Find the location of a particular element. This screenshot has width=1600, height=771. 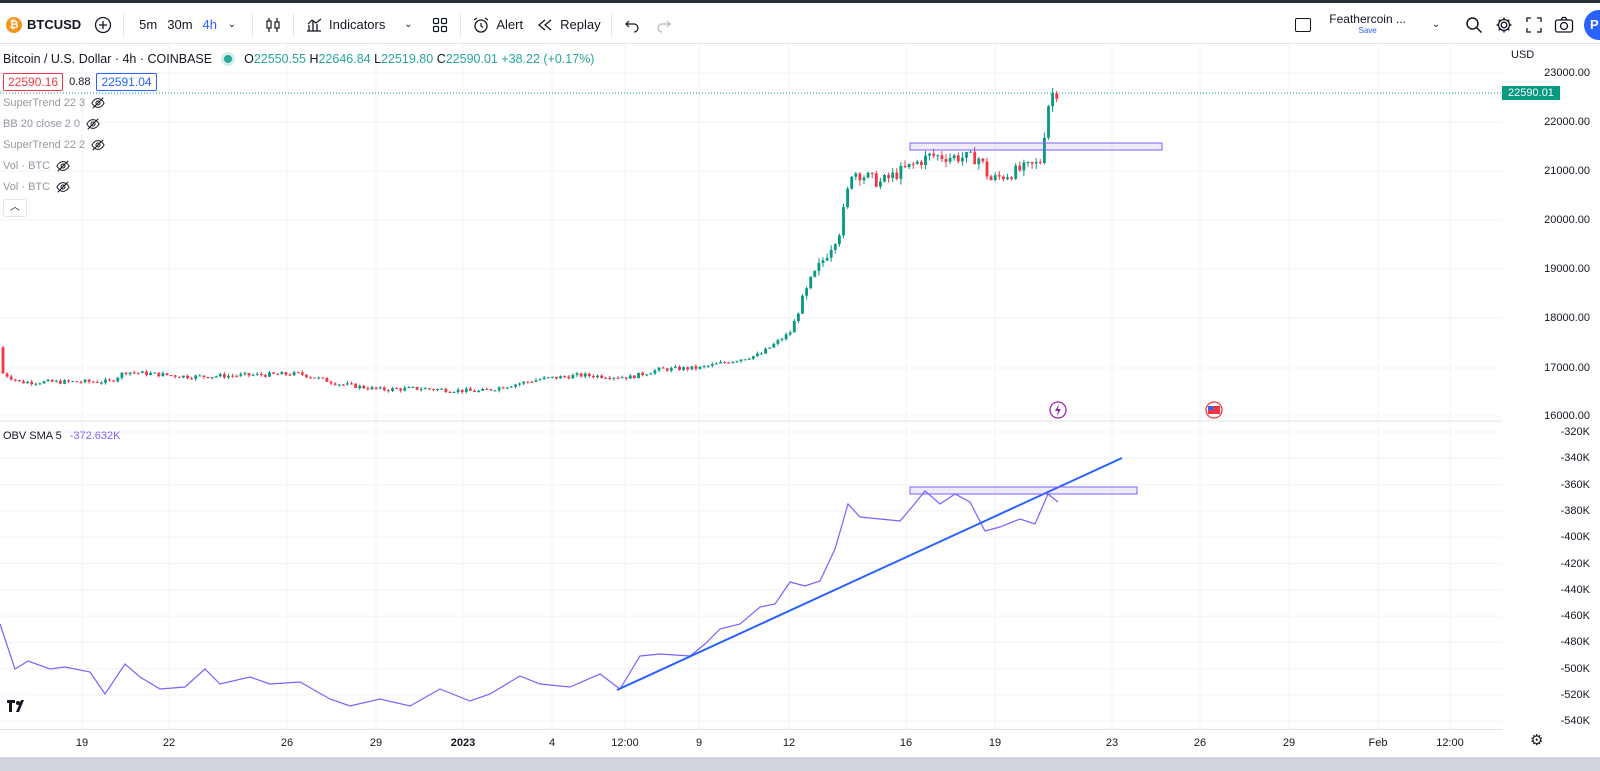

sell-price-button: 22590.16 is located at coordinates (33, 82).